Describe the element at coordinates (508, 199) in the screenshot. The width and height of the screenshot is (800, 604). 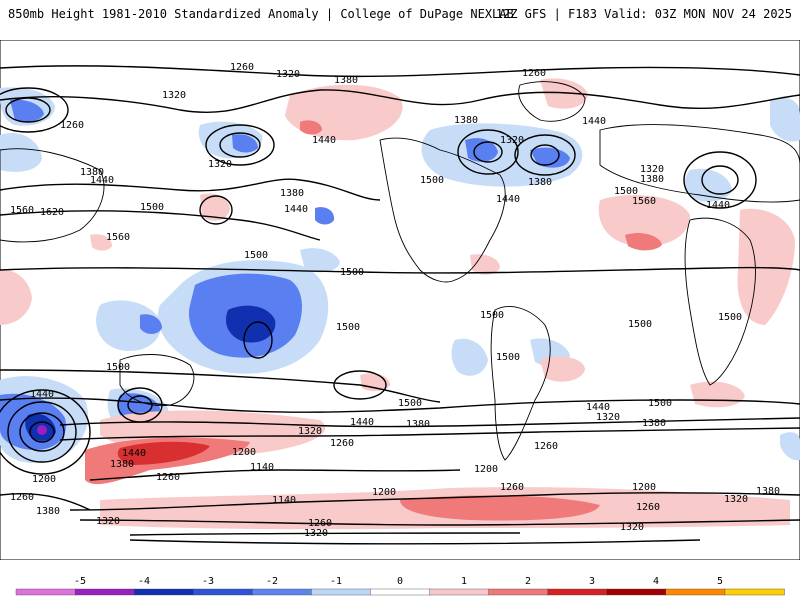
I see `label-1440-e: 1440` at that location.